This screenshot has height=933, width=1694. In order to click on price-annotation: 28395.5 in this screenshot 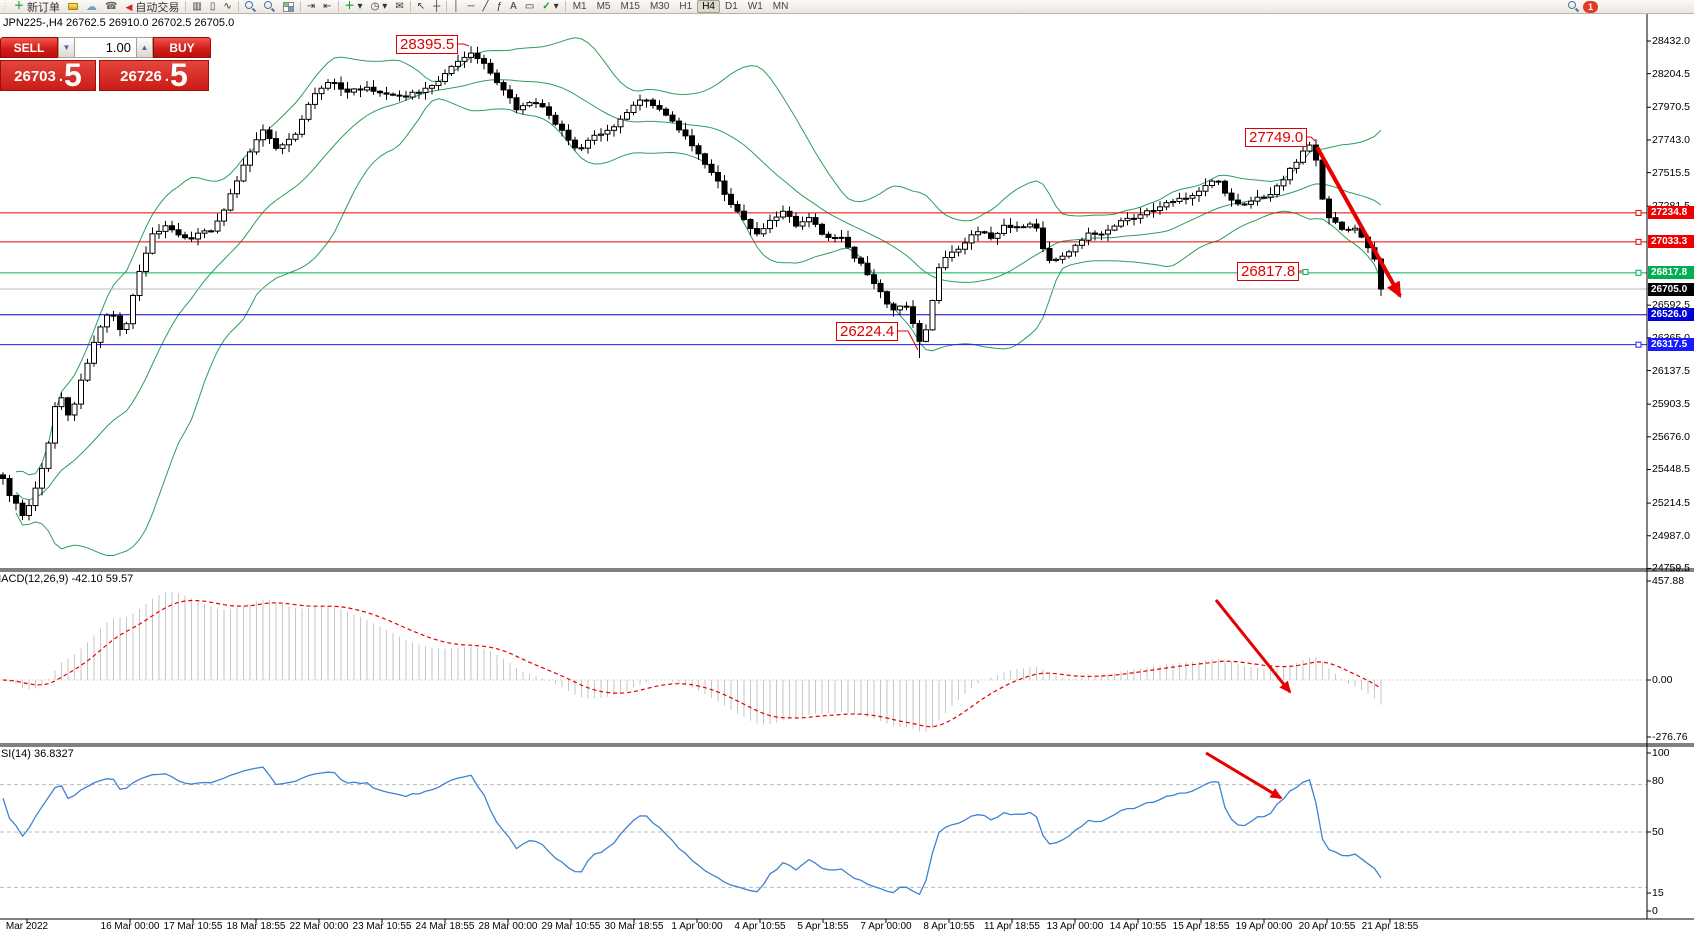, I will do `click(427, 44)`.